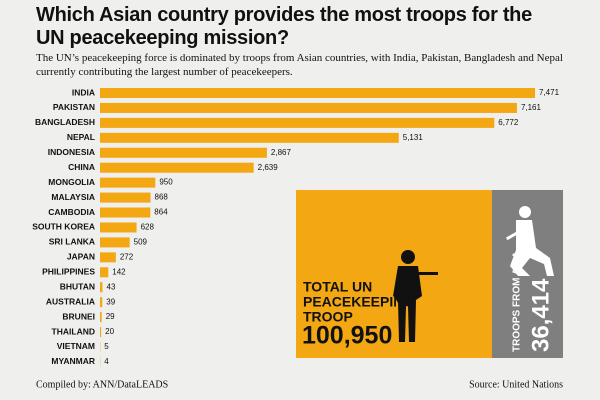  What do you see at coordinates (516, 384) in the screenshot?
I see `footer-right: Source: United Nations` at bounding box center [516, 384].